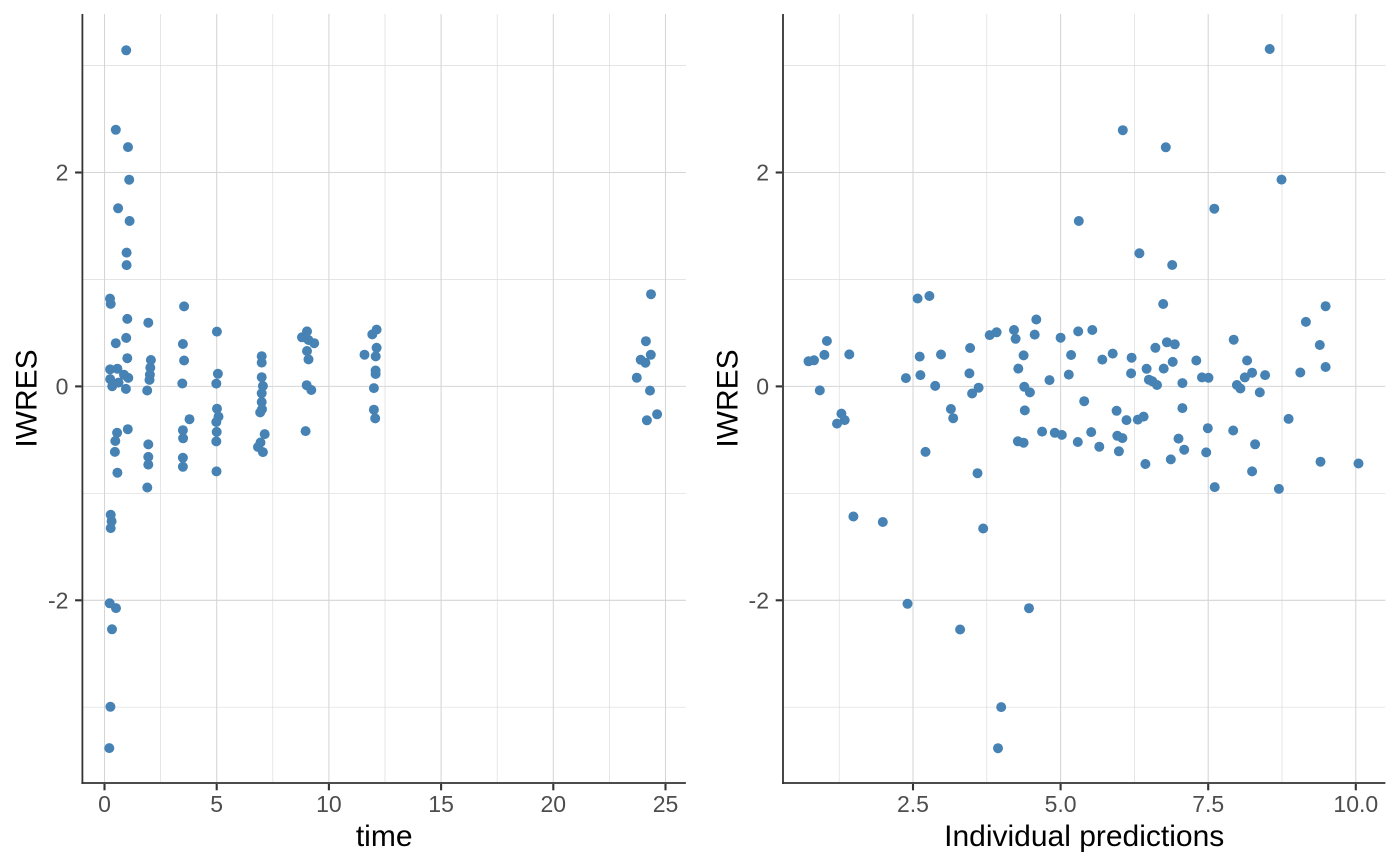 The image size is (1400, 866). What do you see at coordinates (329, 804) in the screenshot?
I see `svg-text: 10` at bounding box center [329, 804].